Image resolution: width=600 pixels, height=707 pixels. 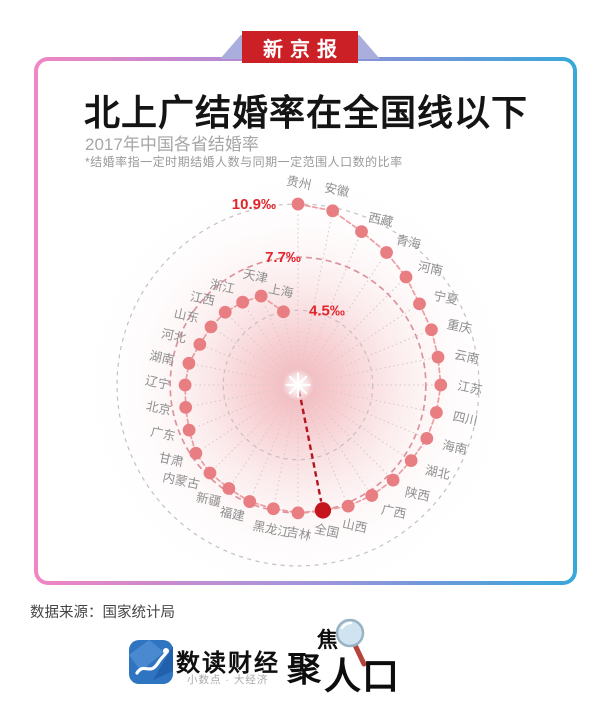 What do you see at coordinates (228, 663) in the screenshot?
I see `shudu-caijing-logo-text: 数读财经` at bounding box center [228, 663].